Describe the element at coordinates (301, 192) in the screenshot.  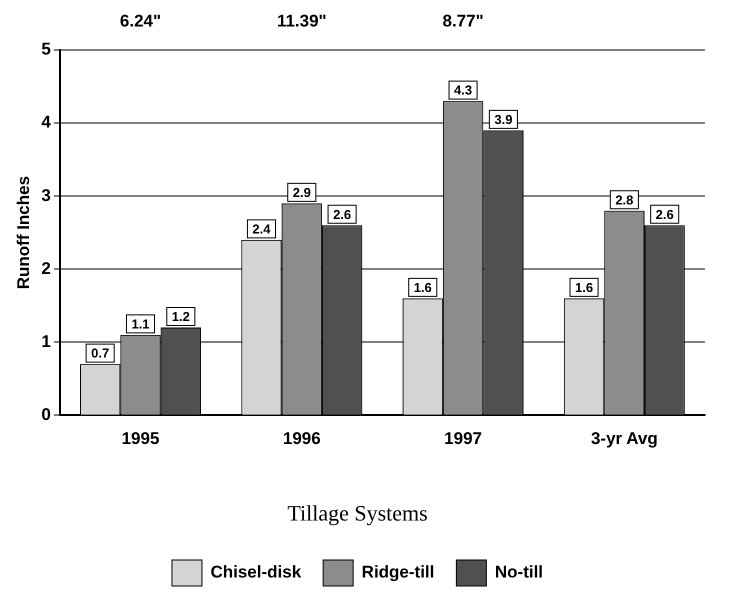
I see `data-label: 2.9` at that location.